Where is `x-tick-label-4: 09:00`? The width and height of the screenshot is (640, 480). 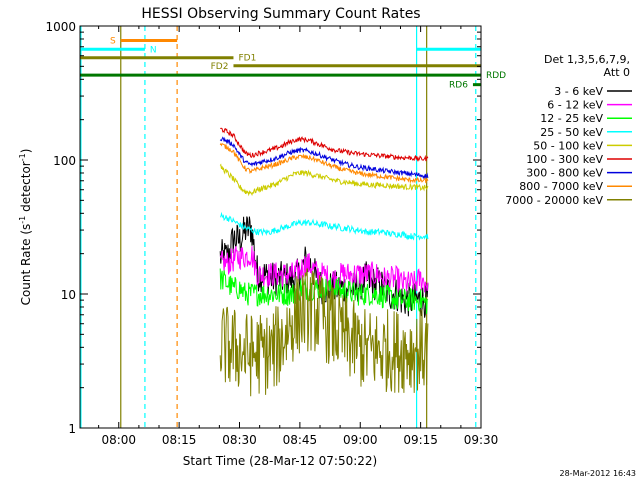
x-tick-label-4: 09:00 is located at coordinates (360, 440).